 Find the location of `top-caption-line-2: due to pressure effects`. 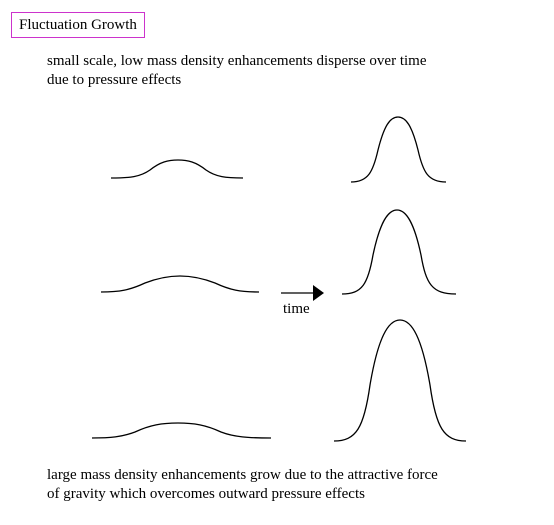

top-caption-line-2: due to pressure effects is located at coordinates (114, 80).